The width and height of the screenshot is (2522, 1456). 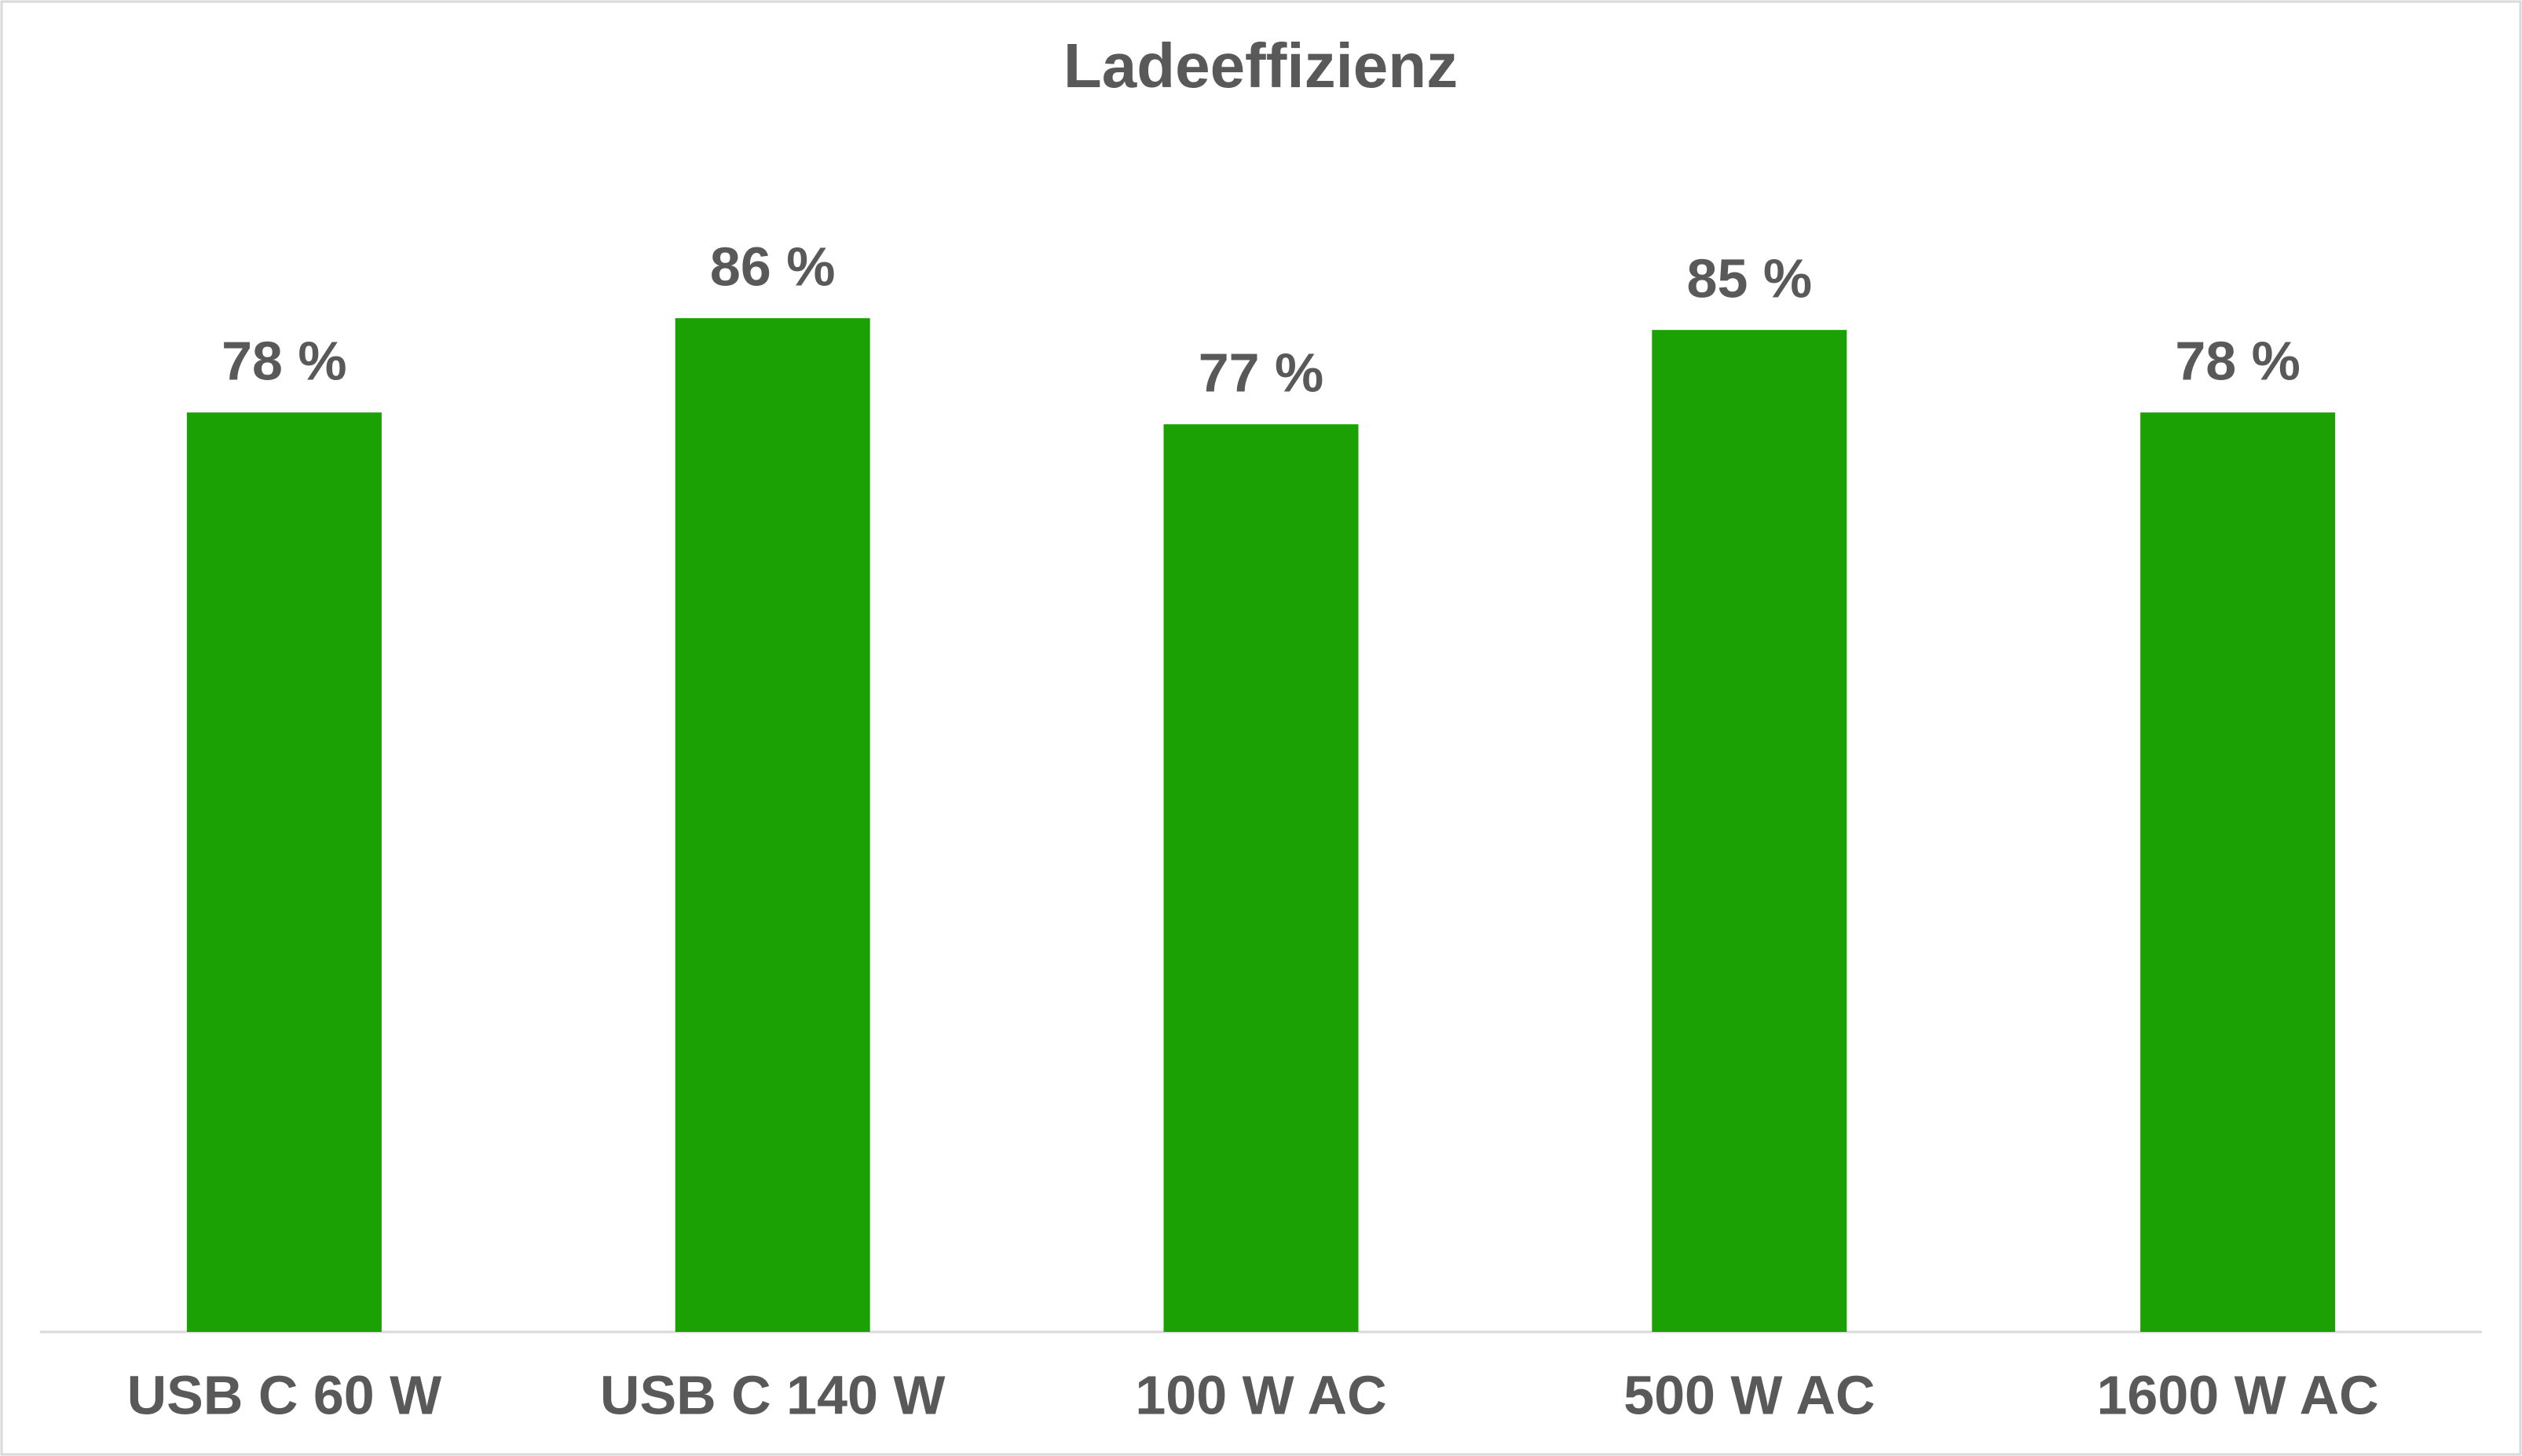 I want to click on x-tick-label: 1600 W AC, so click(x=2237, y=1394).